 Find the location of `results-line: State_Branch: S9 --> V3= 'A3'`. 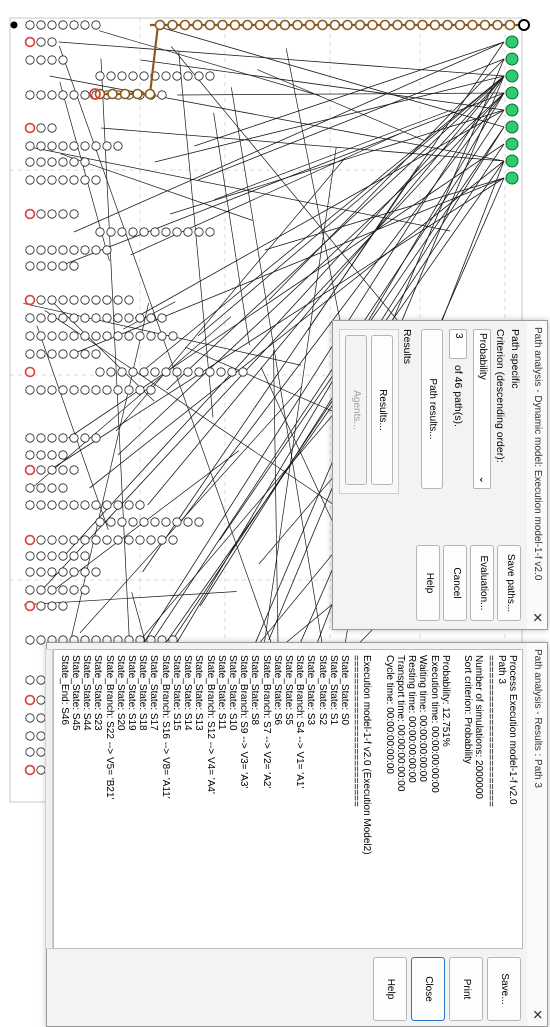

results-line: State_Branch: S9 --> V3= 'A3' is located at coordinates (244, 722).